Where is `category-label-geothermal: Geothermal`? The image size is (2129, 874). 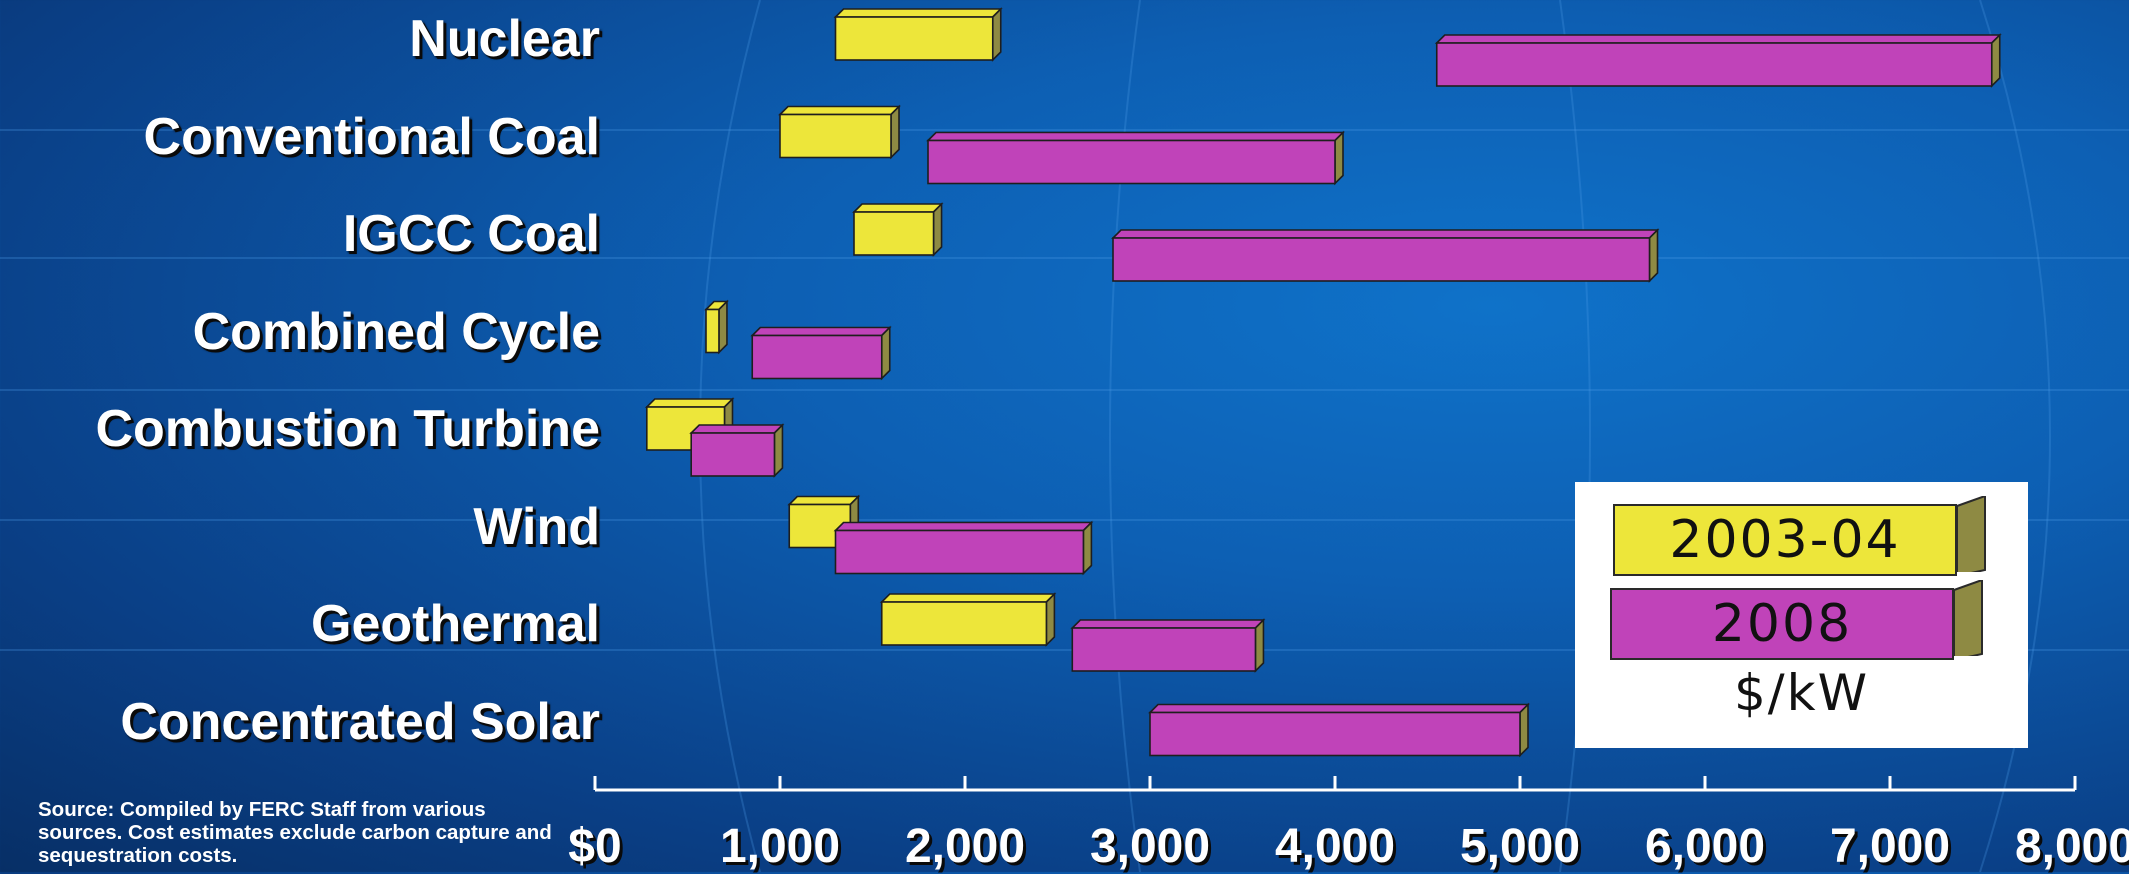 category-label-geothermal: Geothermal is located at coordinates (455, 624).